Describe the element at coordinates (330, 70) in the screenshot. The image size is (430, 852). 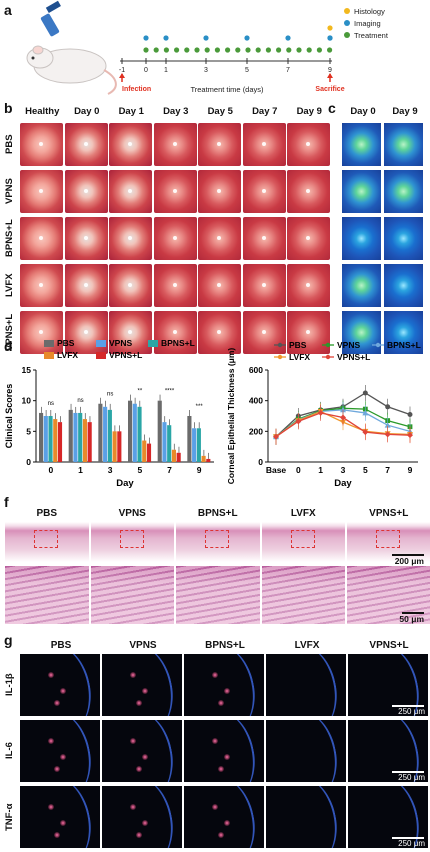
I see `timeline-day-label: 9` at that location.